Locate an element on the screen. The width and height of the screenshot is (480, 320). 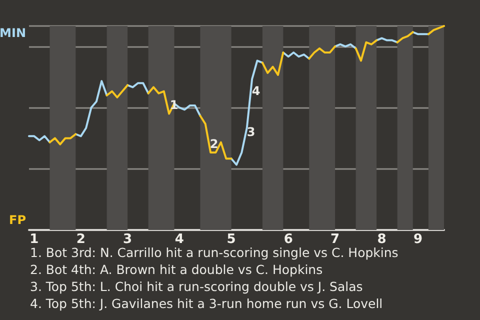
annotation: 4 is located at coordinates (256, 91).